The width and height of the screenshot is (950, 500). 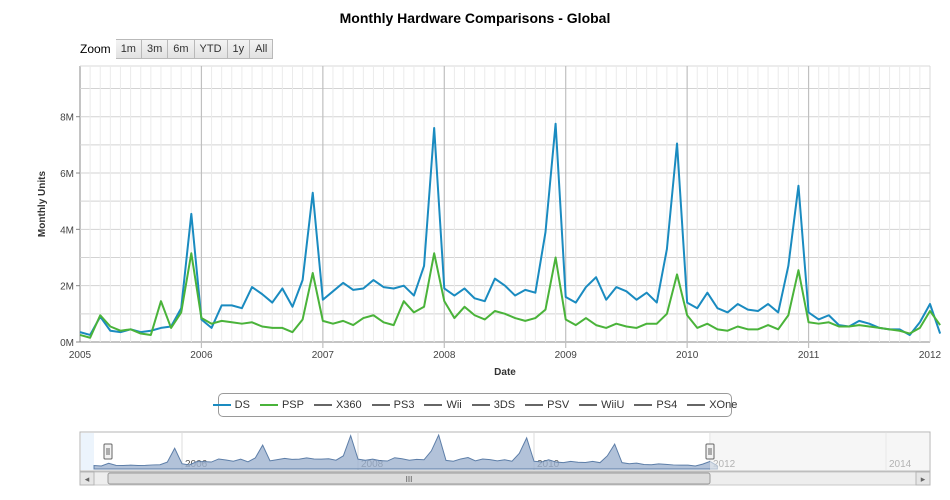 What do you see at coordinates (95, 49) in the screenshot?
I see `zoom-label: Zoom` at bounding box center [95, 49].